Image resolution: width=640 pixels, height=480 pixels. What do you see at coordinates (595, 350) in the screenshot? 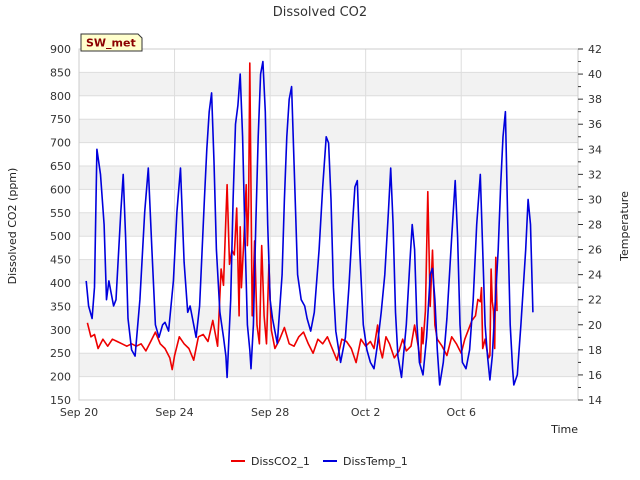
I see `y2-tick-label: 18` at bounding box center [595, 350].